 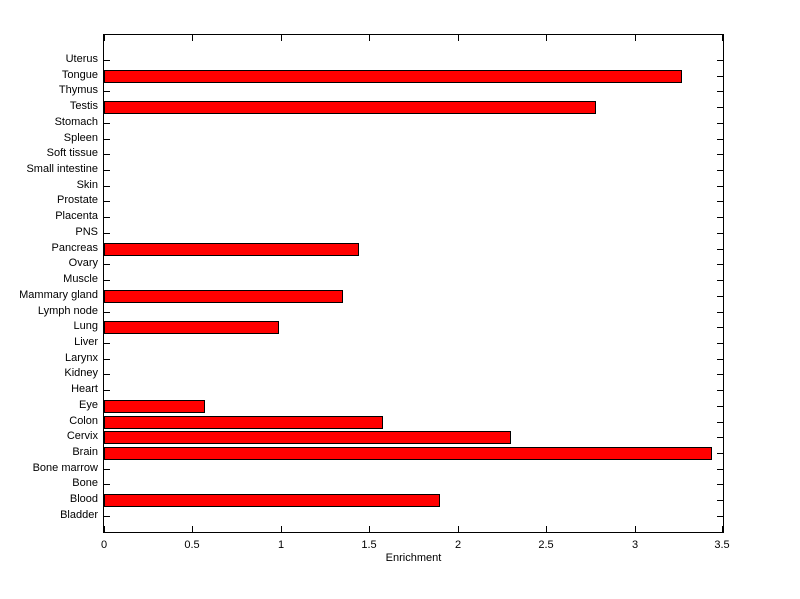 What do you see at coordinates (350, 107) in the screenshot?
I see `bar-testis` at bounding box center [350, 107].